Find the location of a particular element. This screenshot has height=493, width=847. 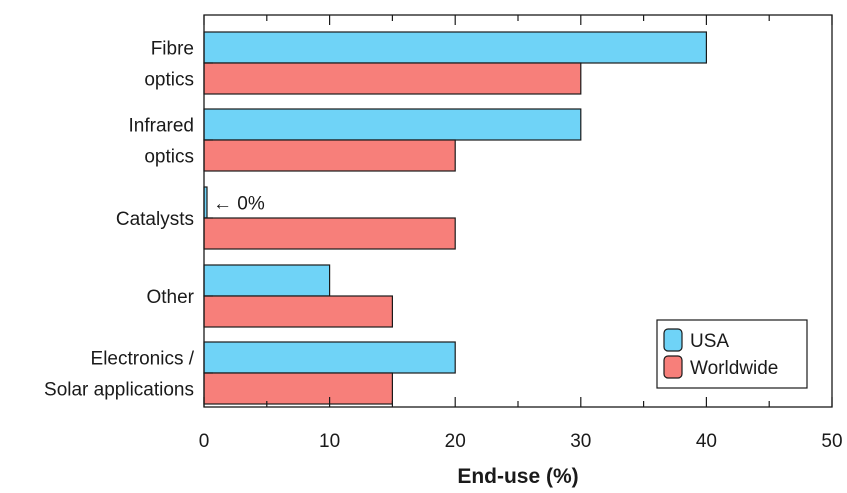

category-label-0-line-1: optics is located at coordinates (169, 80).